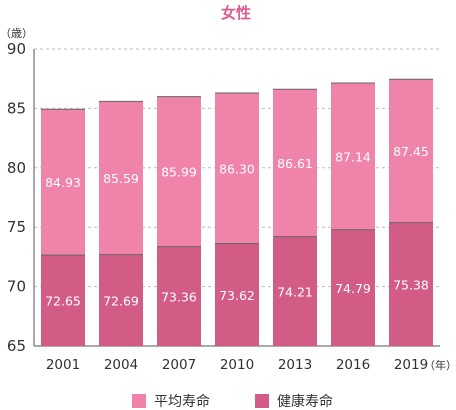 This screenshot has height=410, width=456. I want to click on data-label-healthy-life: 73.62, so click(237, 295).